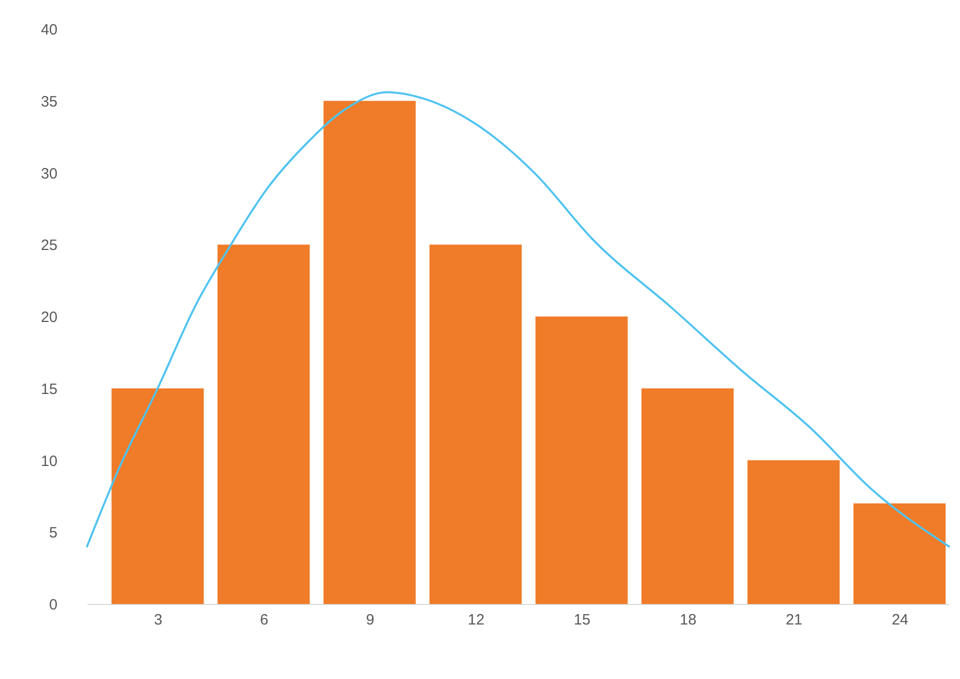 The height and width of the screenshot is (679, 960). I want to click on x-tick-label: 12, so click(476, 620).